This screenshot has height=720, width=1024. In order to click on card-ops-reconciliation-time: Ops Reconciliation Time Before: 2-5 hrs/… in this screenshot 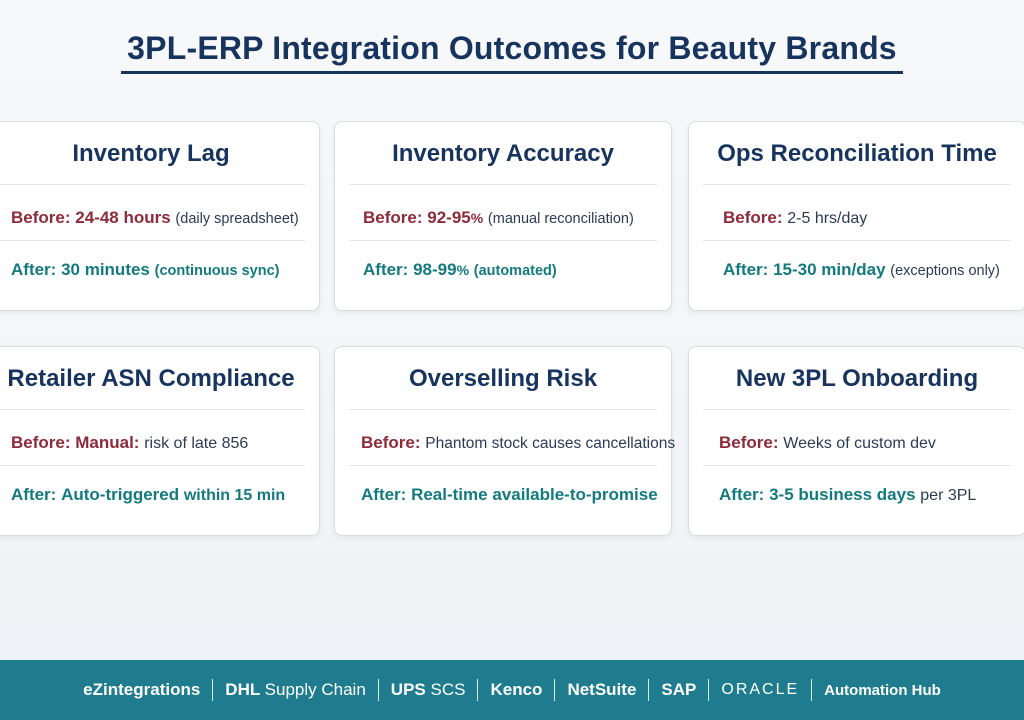, I will do `click(856, 216)`.